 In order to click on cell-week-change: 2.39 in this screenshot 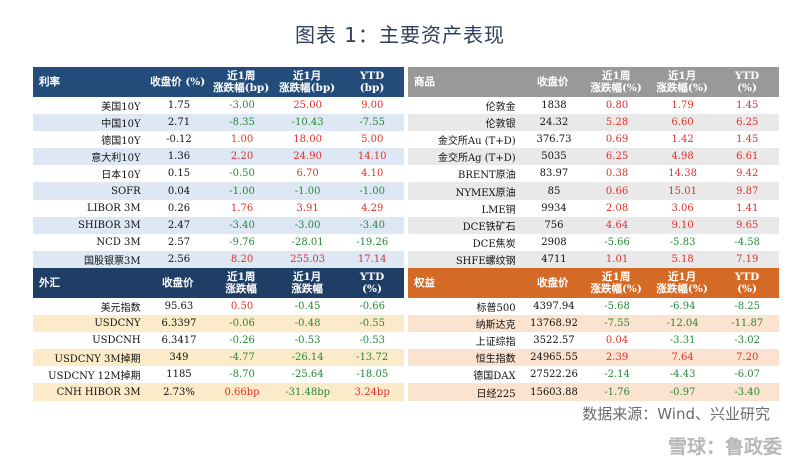, I will do `click(617, 358)`.